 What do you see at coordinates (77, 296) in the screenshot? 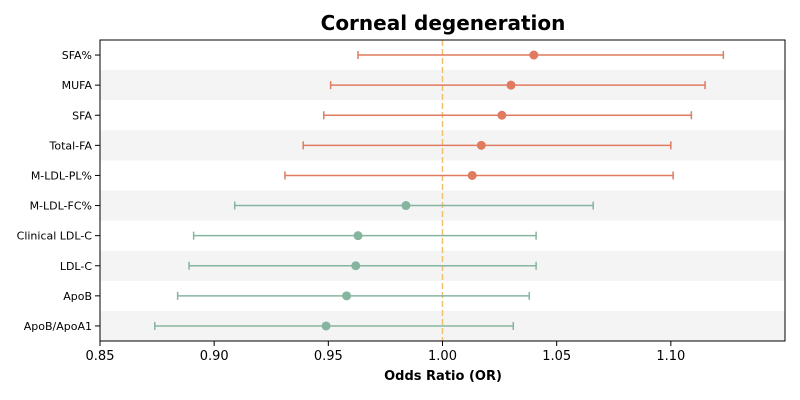
I see `y-tick-label: ApoB` at bounding box center [77, 296].